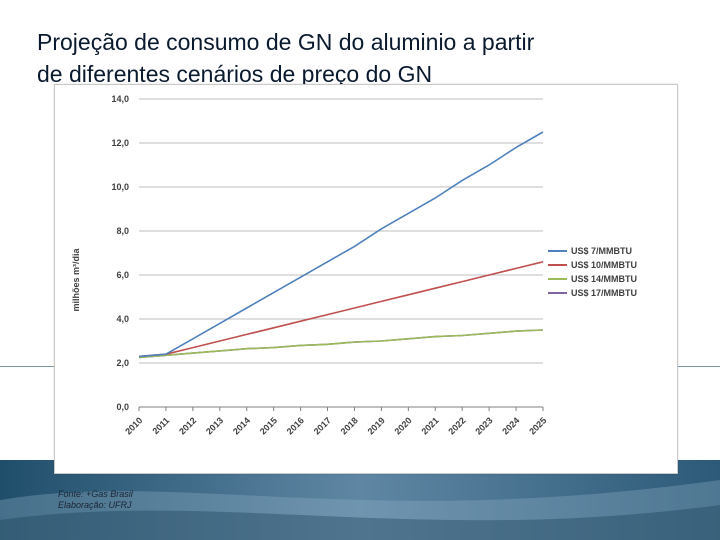  What do you see at coordinates (95, 494) in the screenshot?
I see `source-note: Fonte: +Gas Brasil` at bounding box center [95, 494].